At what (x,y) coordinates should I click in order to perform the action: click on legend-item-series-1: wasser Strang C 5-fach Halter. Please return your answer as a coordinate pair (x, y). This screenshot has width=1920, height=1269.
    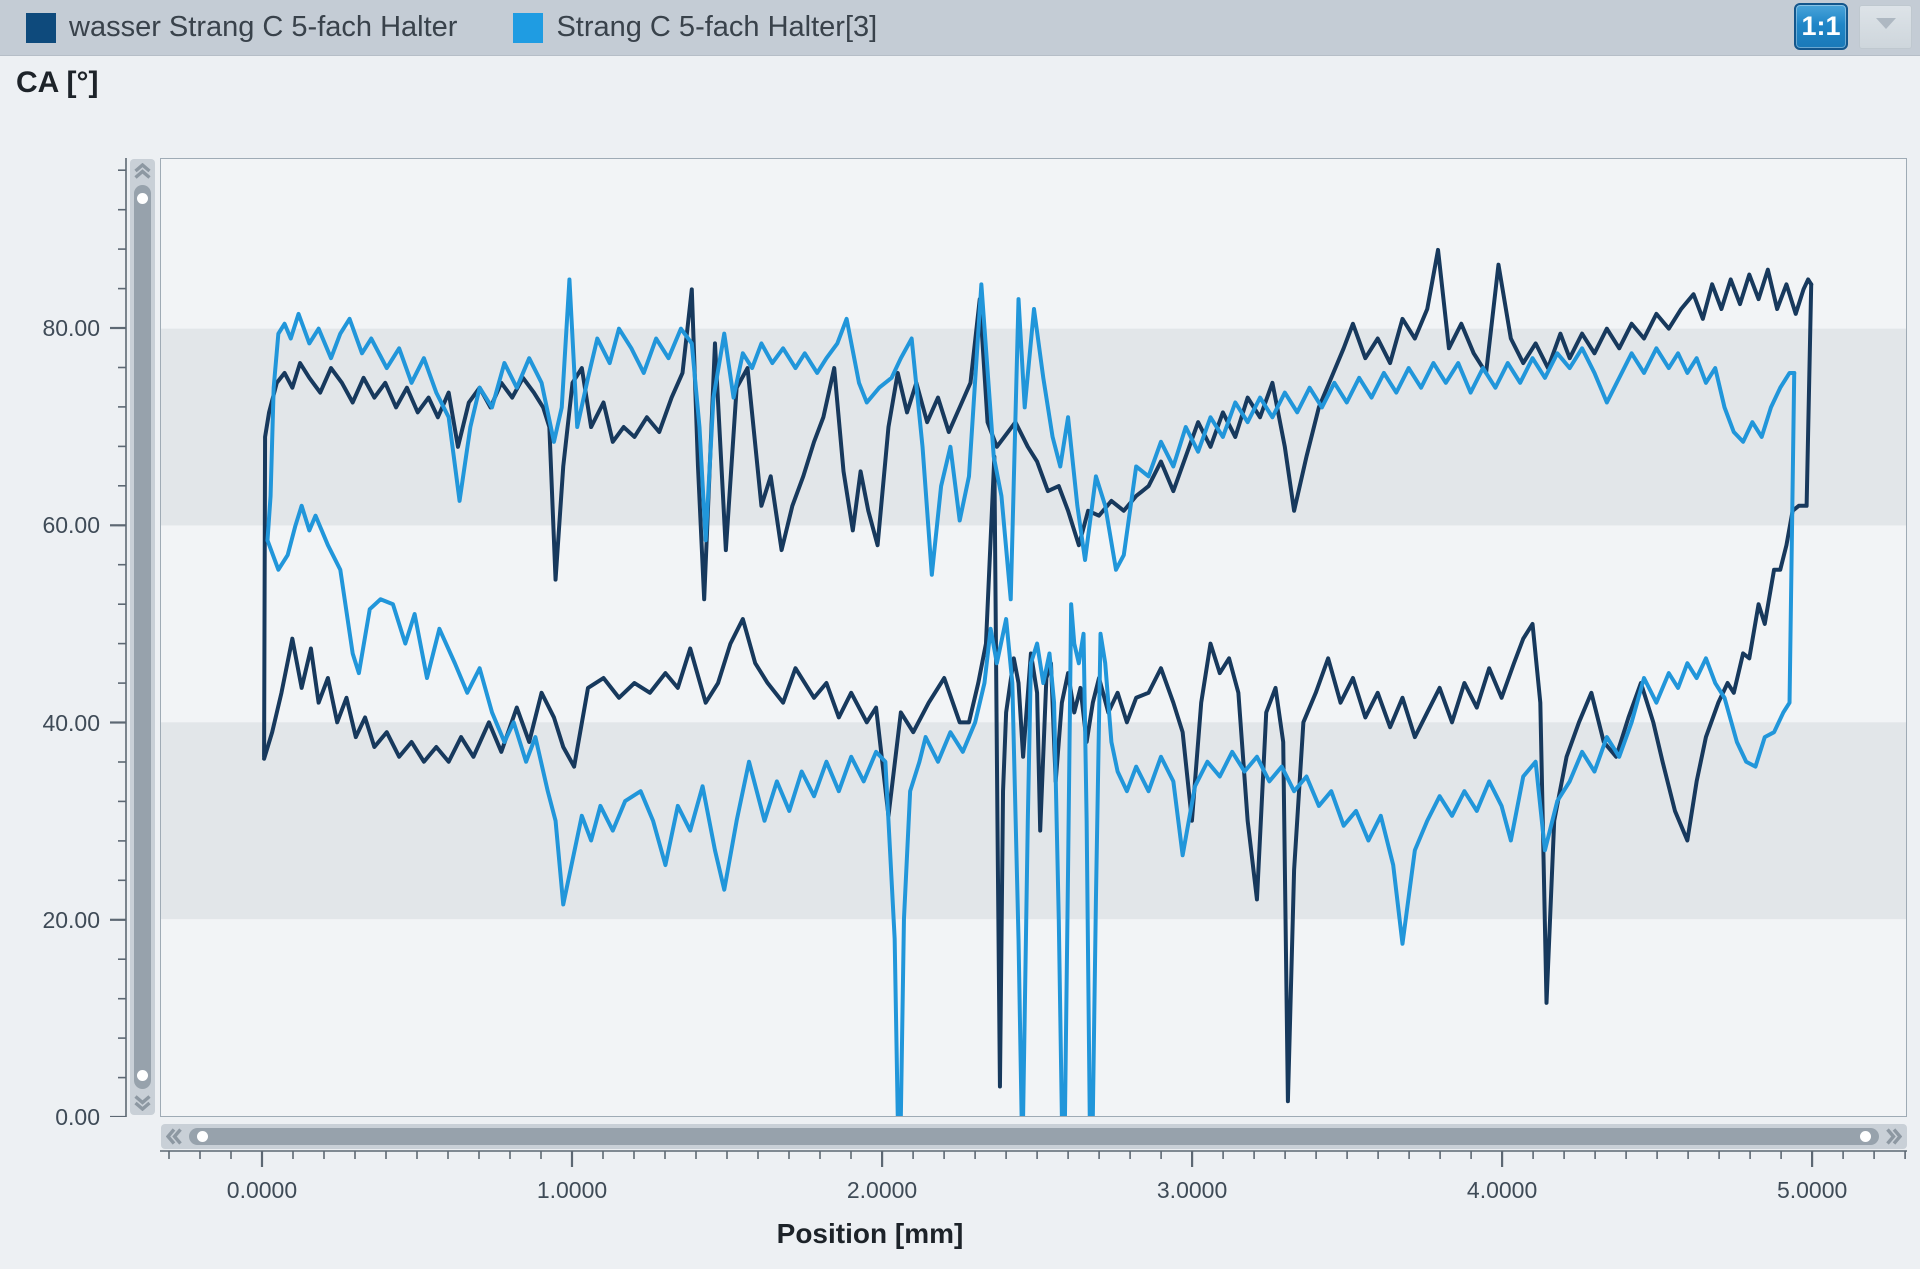
    Looking at the image, I should click on (241, 27).